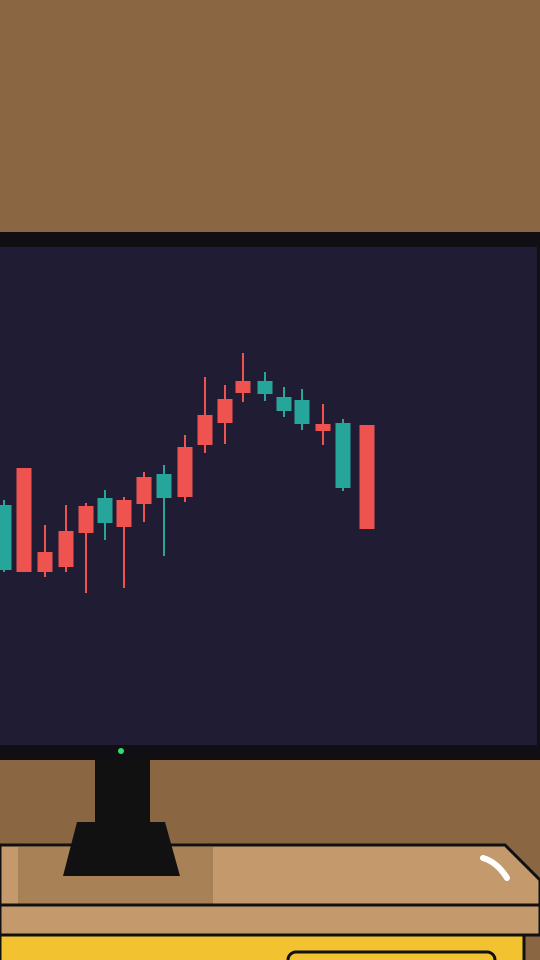 The width and height of the screenshot is (540, 960). What do you see at coordinates (122, 791) in the screenshot?
I see `stand-neck` at bounding box center [122, 791].